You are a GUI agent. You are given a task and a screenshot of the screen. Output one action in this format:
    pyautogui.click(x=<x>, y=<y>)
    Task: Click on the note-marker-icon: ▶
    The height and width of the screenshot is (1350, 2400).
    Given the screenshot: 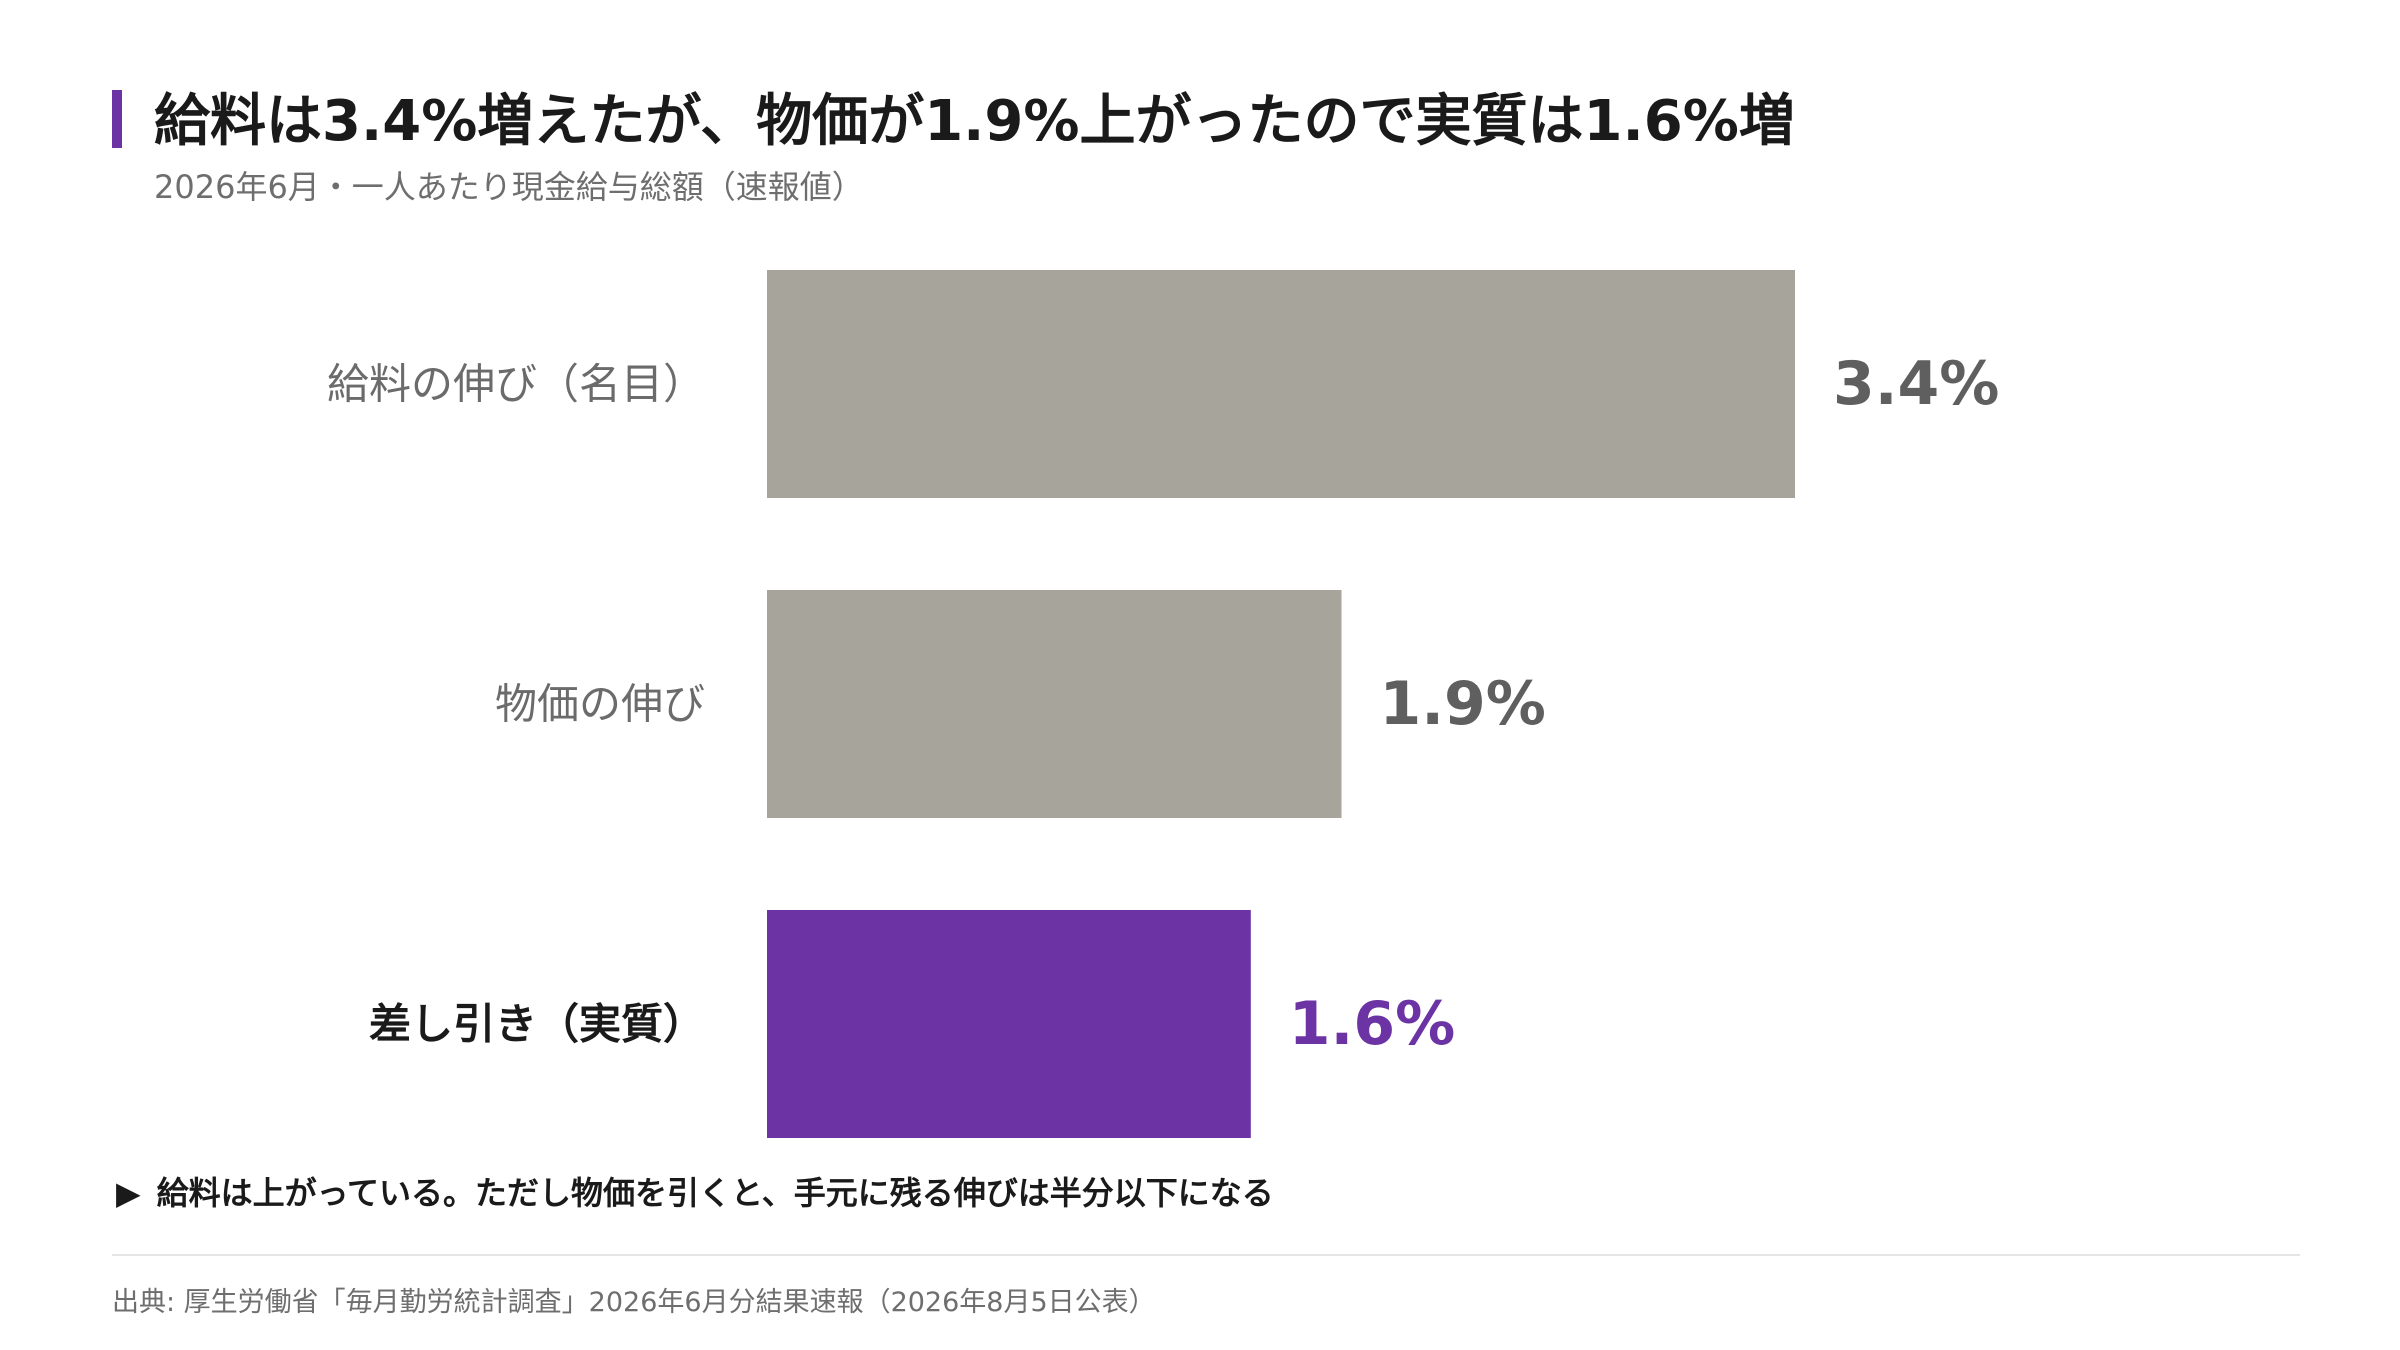 What is the action you would take?
    pyautogui.click(x=128, y=1193)
    